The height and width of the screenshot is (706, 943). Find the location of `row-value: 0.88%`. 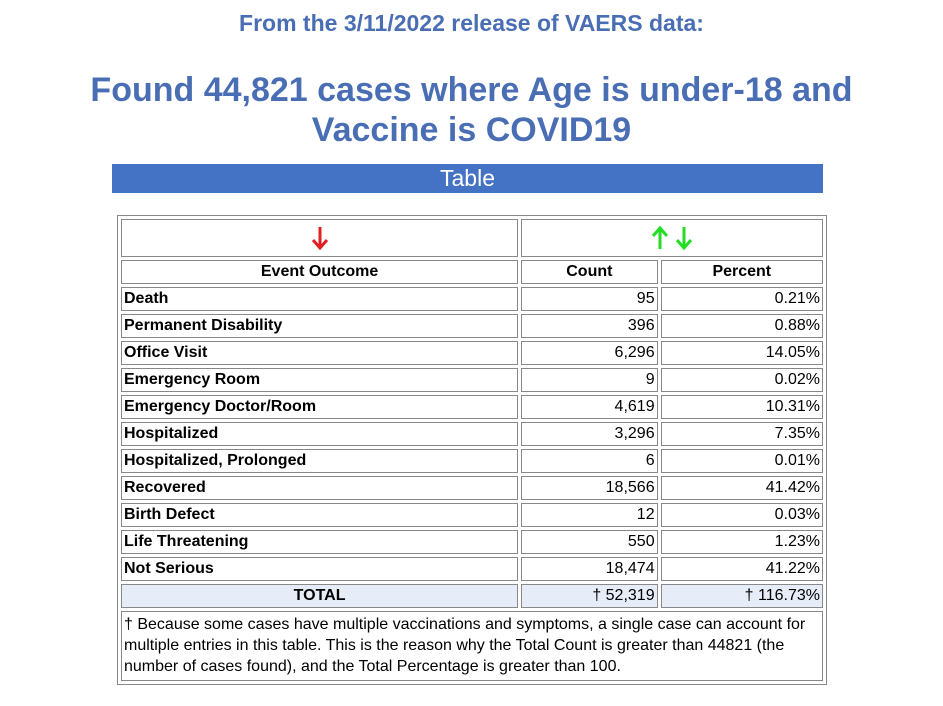

row-value: 0.88% is located at coordinates (741, 326).